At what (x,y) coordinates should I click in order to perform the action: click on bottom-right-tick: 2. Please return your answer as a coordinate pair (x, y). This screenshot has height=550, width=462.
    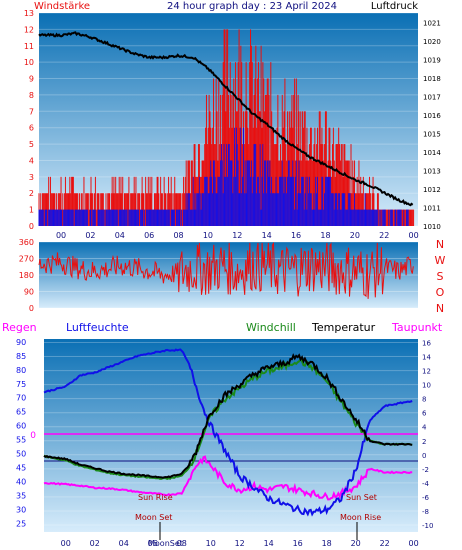
    Looking at the image, I should click on (424, 442).